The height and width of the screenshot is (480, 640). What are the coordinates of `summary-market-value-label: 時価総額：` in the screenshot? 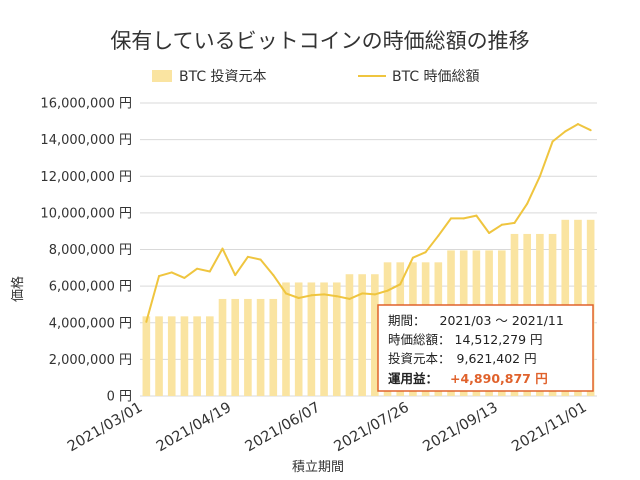 It's located at (419, 339).